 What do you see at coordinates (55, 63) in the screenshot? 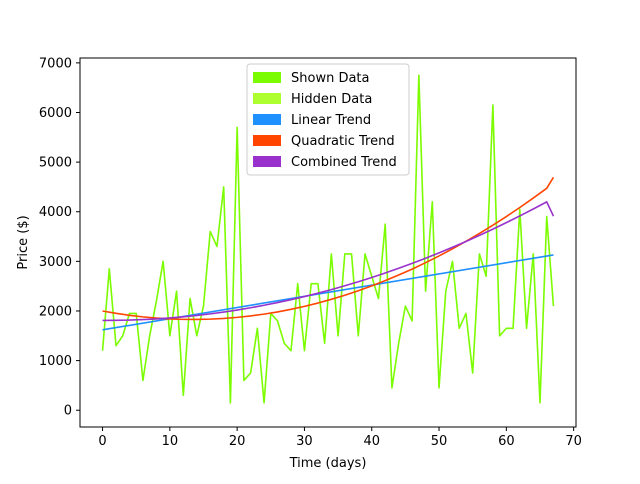
I see `y-tick-label: 7000` at bounding box center [55, 63].